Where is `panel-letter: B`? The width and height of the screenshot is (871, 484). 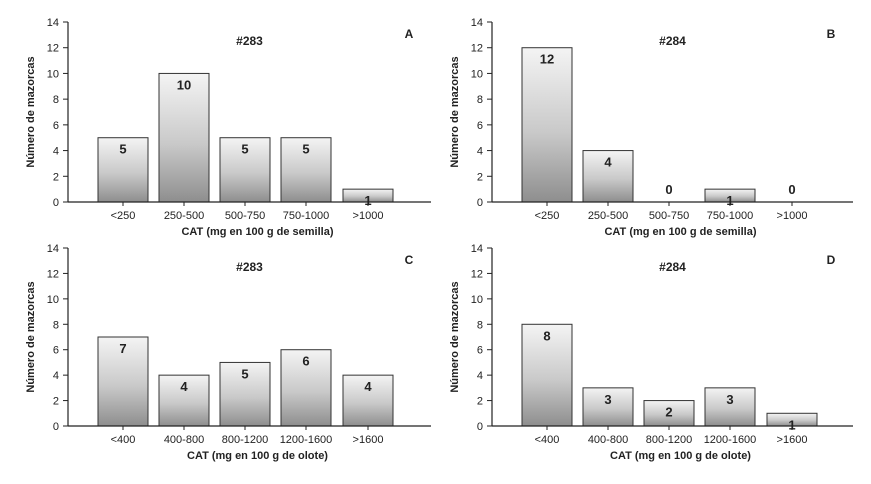 panel-letter: B is located at coordinates (831, 34).